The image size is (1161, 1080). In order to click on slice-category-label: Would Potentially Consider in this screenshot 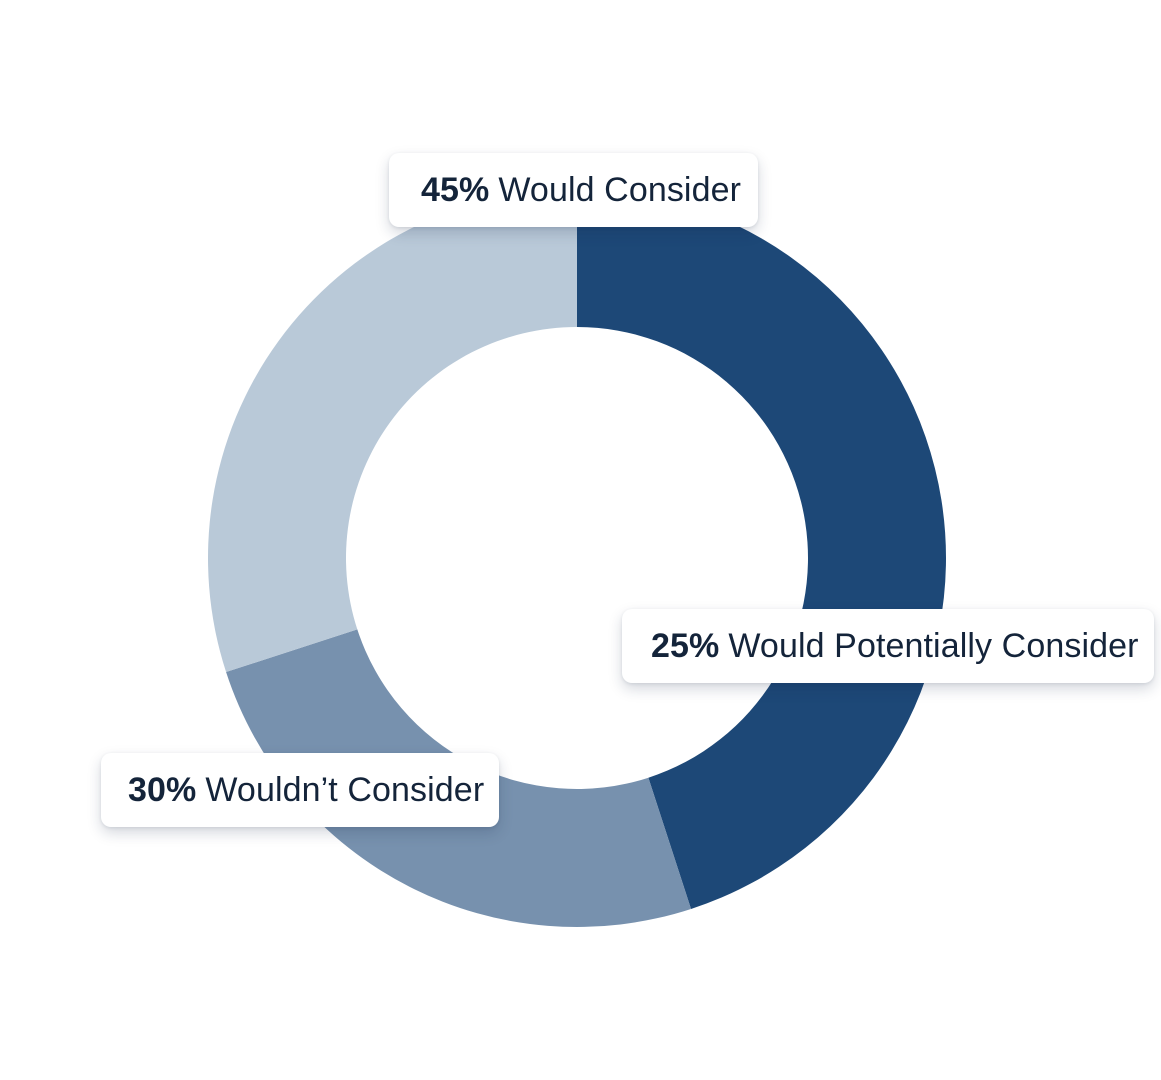, I will do `click(933, 645)`.